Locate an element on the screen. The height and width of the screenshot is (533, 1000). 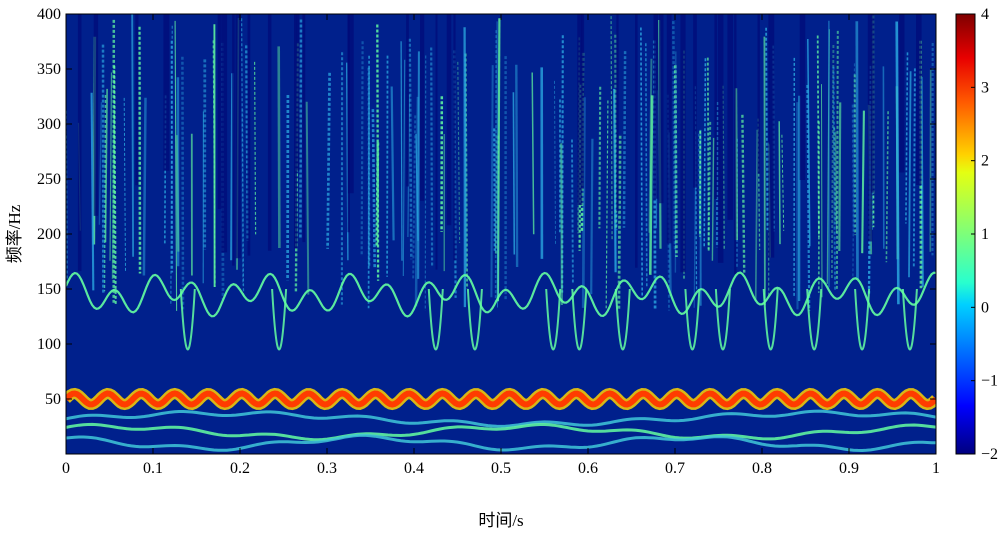
y-tick-label: 350 is located at coordinates (49, 69).